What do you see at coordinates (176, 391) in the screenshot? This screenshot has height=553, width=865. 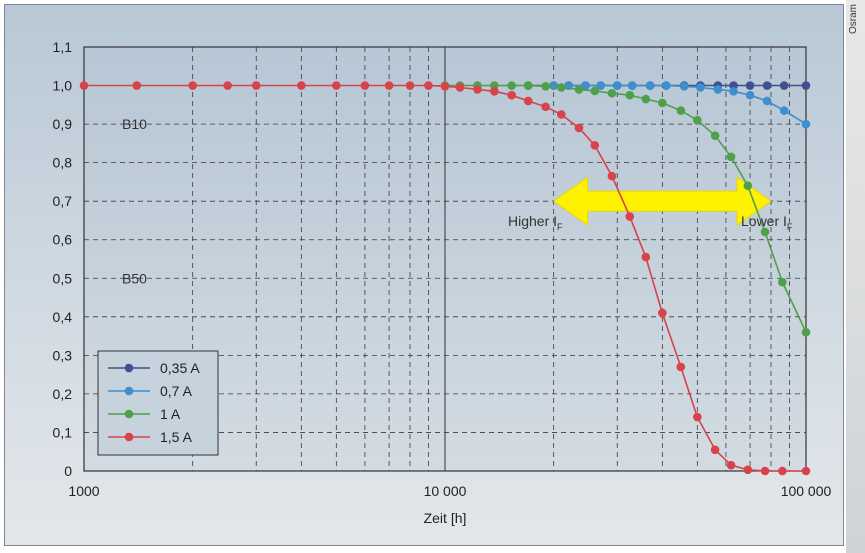 I see `legend-label: 0,7 A` at bounding box center [176, 391].